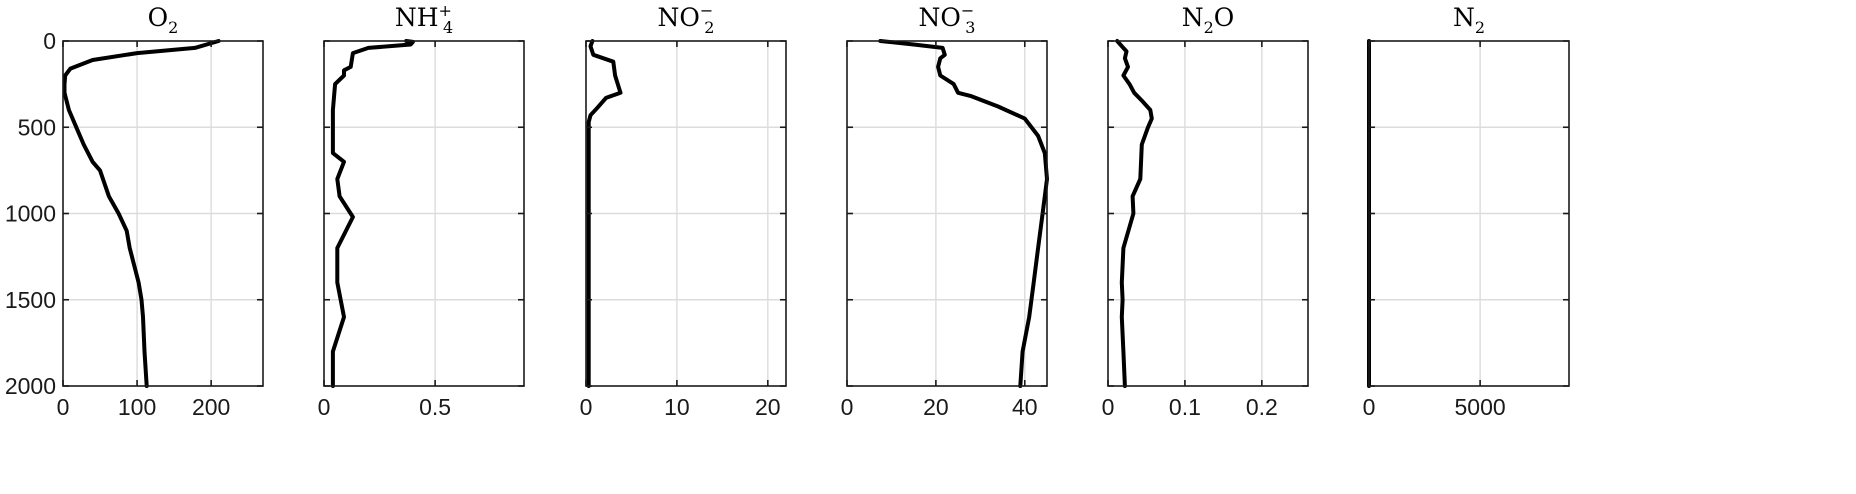  Describe the element at coordinates (1466, 211) in the screenshot. I see `panel-6: 0 5000 N2` at that location.